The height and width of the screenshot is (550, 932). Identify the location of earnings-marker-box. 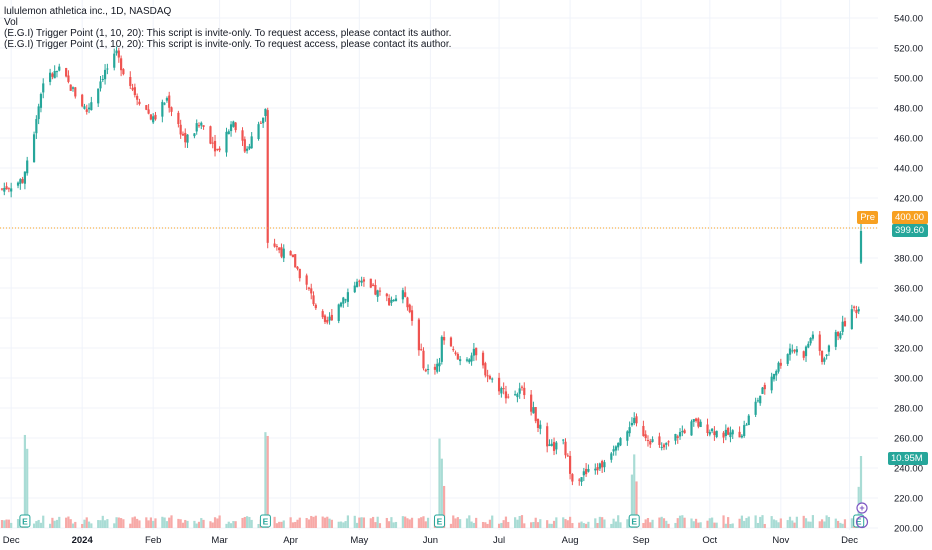
(265, 521).